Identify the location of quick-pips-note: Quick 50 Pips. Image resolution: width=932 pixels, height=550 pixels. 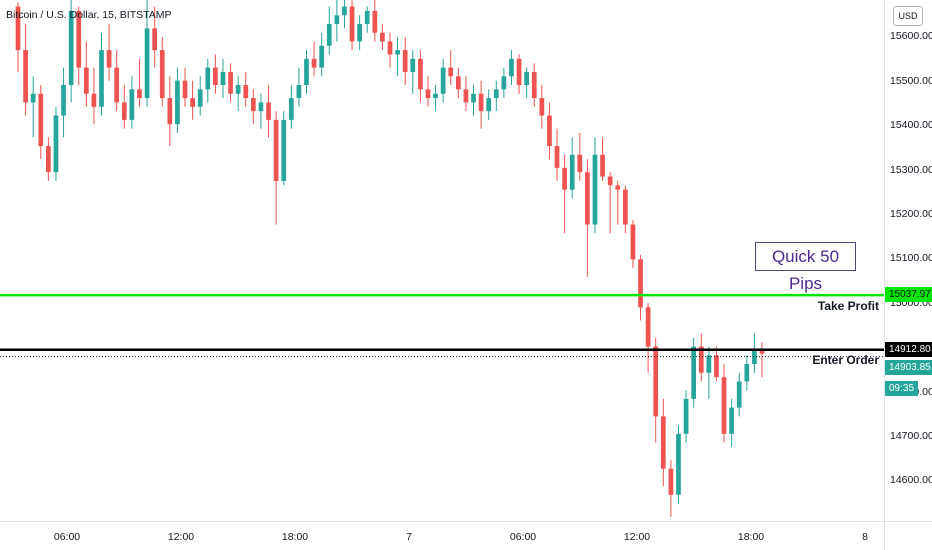
(805, 267).